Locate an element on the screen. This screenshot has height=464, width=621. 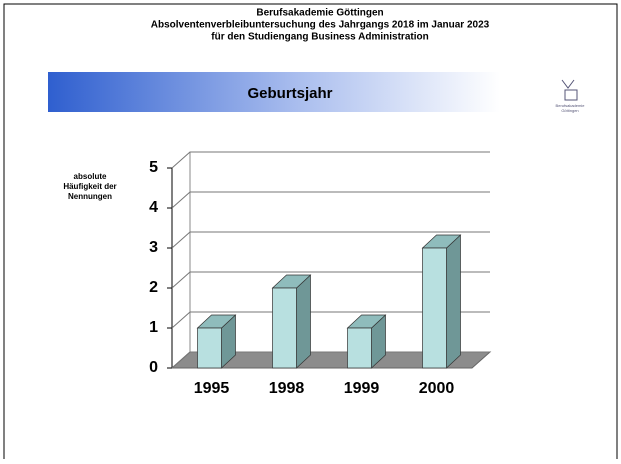
y-tick-label: 4 is located at coordinates (153, 207).